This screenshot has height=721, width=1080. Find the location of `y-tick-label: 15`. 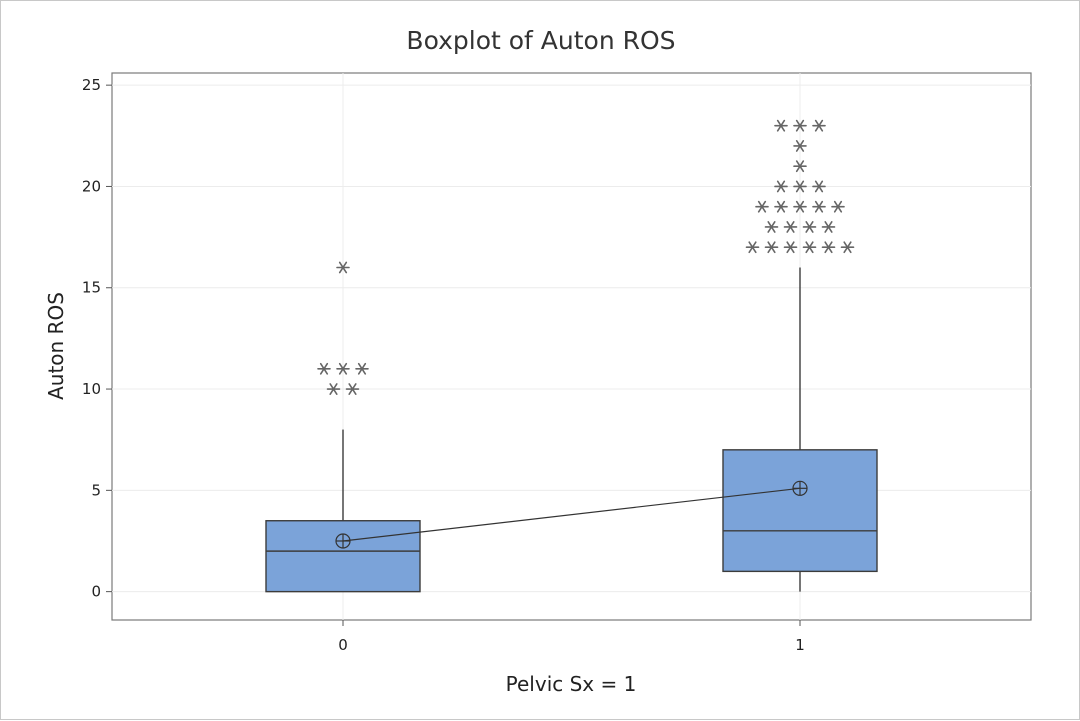

y-tick-label: 15 is located at coordinates (91, 288).